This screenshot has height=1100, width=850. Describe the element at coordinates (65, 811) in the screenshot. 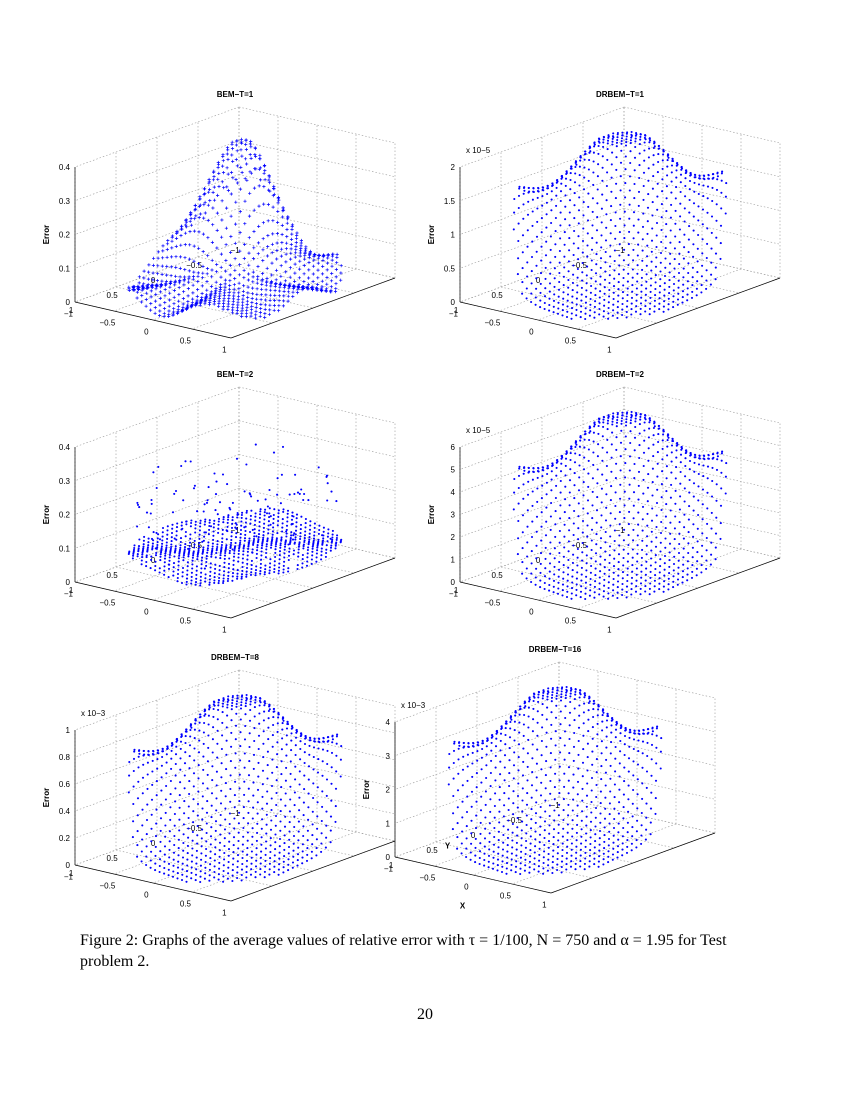

I see `z-tick-label: 0.4` at that location.